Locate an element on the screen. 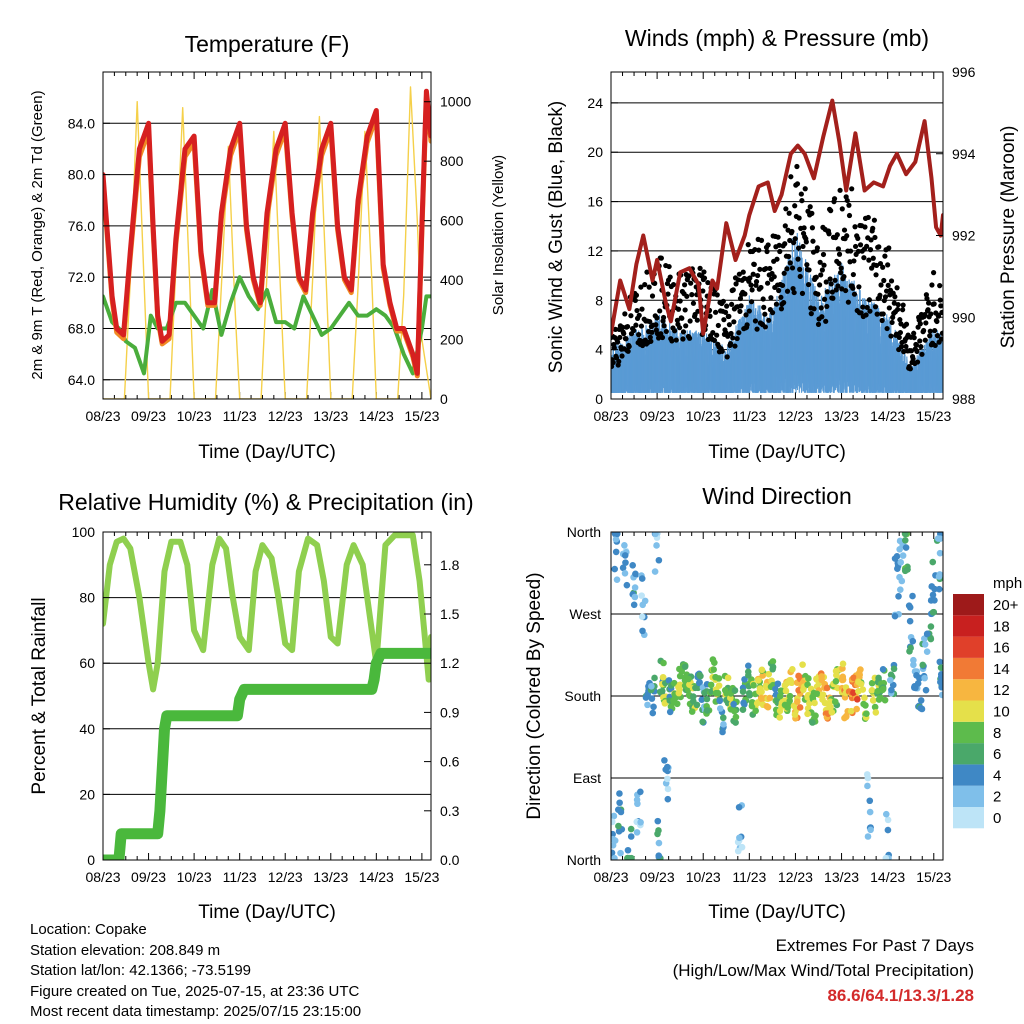 This screenshot has height=1024, width=1024. direction-plot-area is located at coordinates (777, 696).